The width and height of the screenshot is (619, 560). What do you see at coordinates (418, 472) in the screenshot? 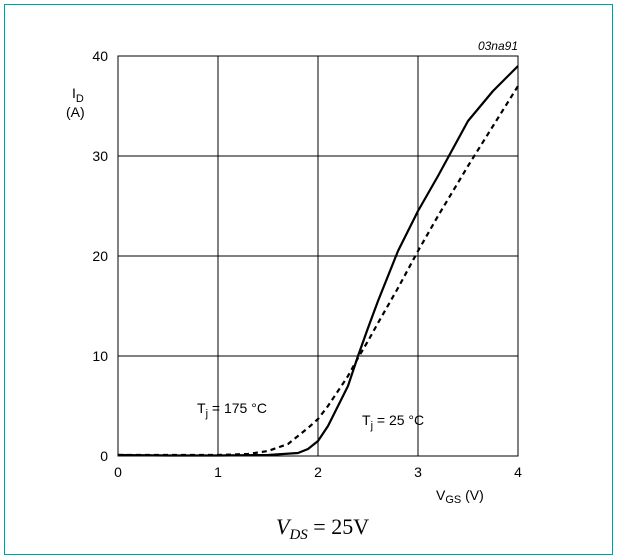
I see `x-tick-label: 3` at bounding box center [418, 472].